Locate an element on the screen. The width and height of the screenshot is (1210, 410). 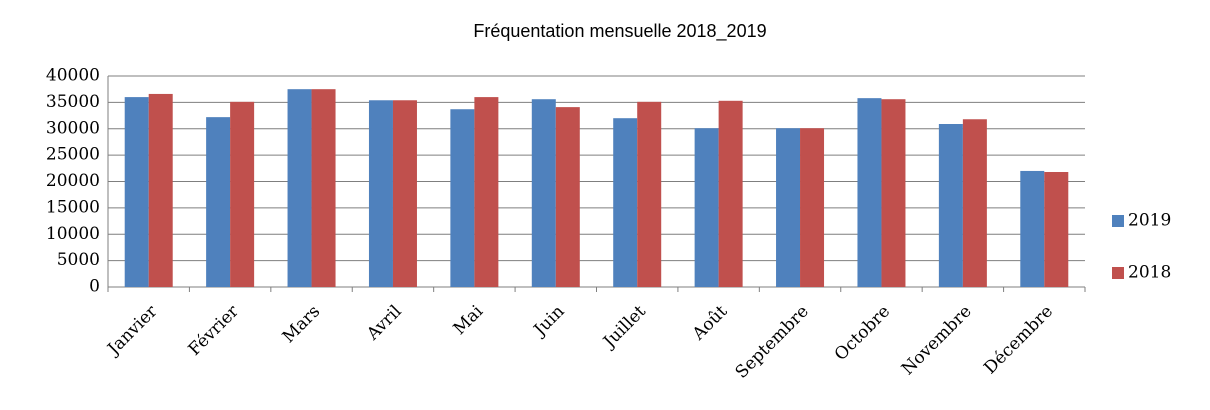
y-tick-label: 40000 is located at coordinates (73, 76).